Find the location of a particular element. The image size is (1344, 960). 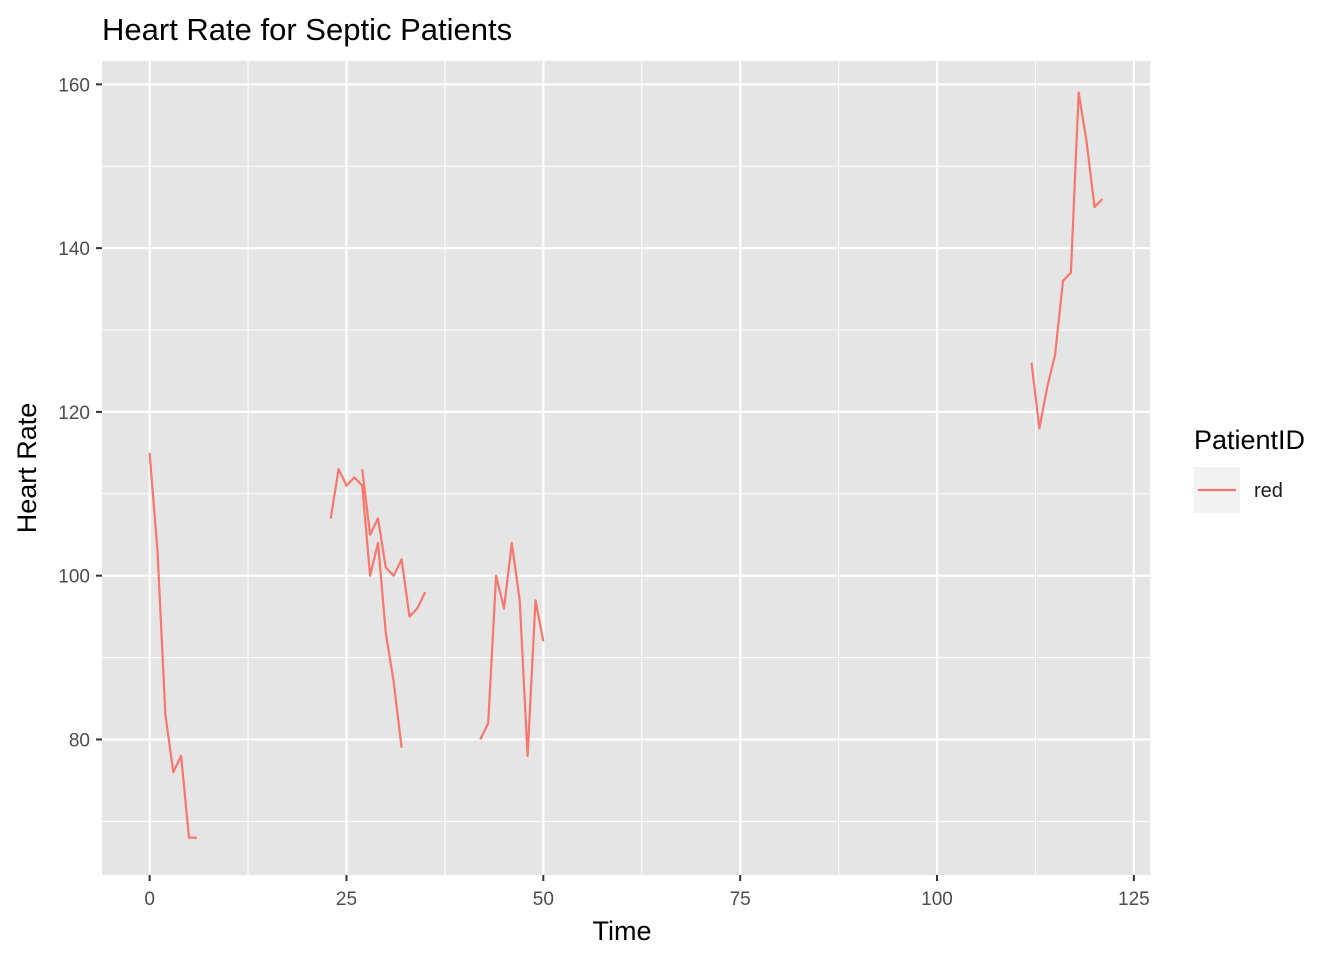

y-tick-label: 140 is located at coordinates (74, 249).